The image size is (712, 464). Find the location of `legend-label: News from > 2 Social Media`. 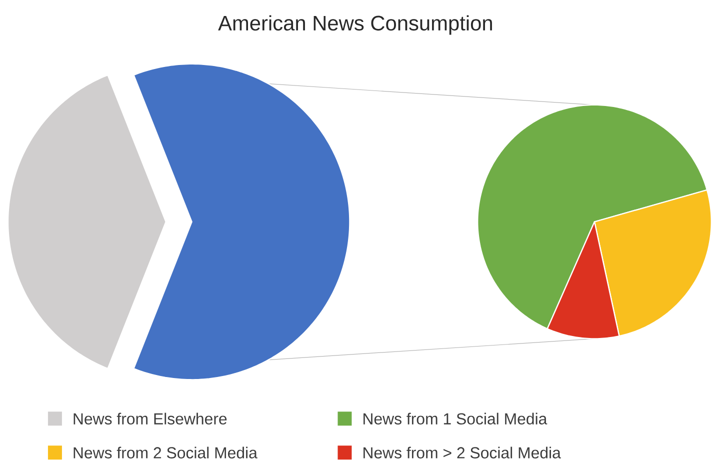

legend-label: News from > 2 Social Media is located at coordinates (462, 452).